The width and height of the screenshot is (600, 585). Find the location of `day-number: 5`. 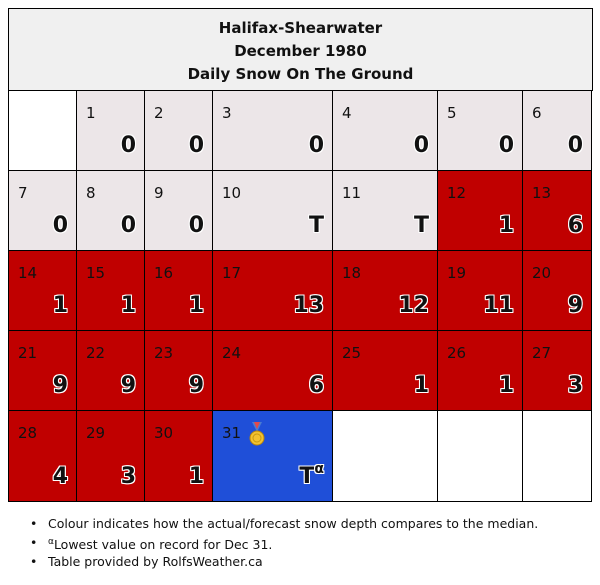

day-number: 5 is located at coordinates (452, 113).